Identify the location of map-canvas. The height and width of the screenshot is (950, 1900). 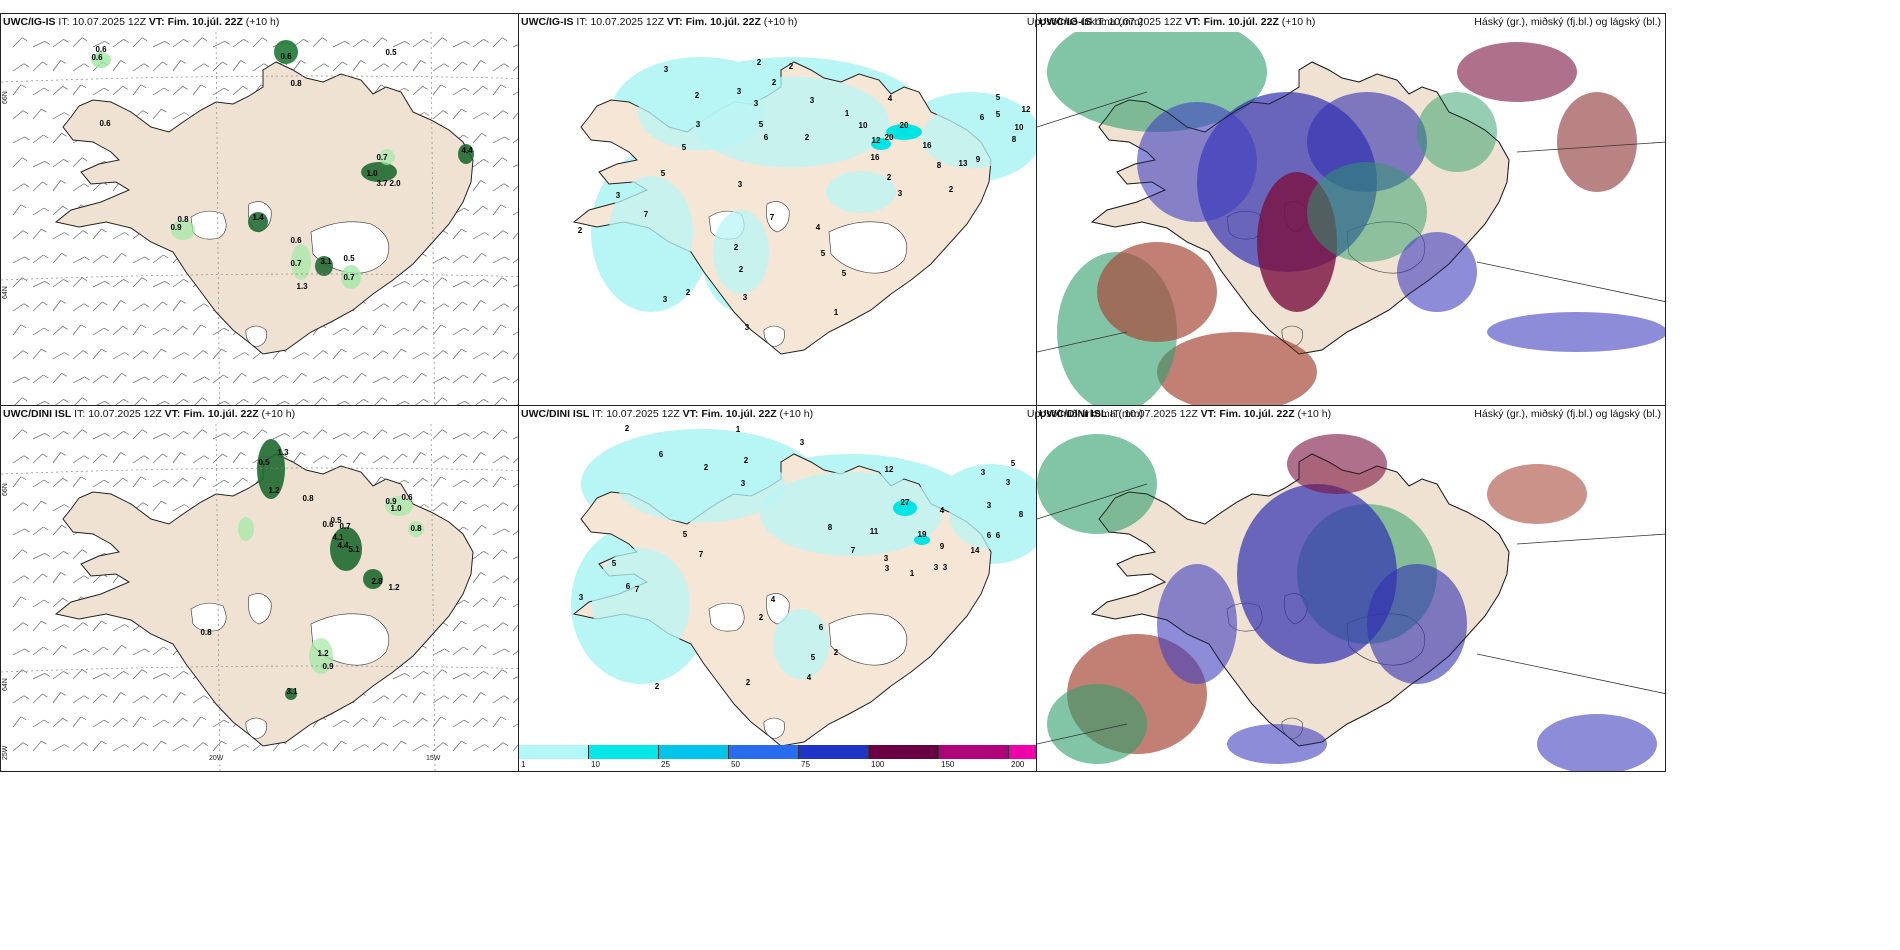
(1351, 597).